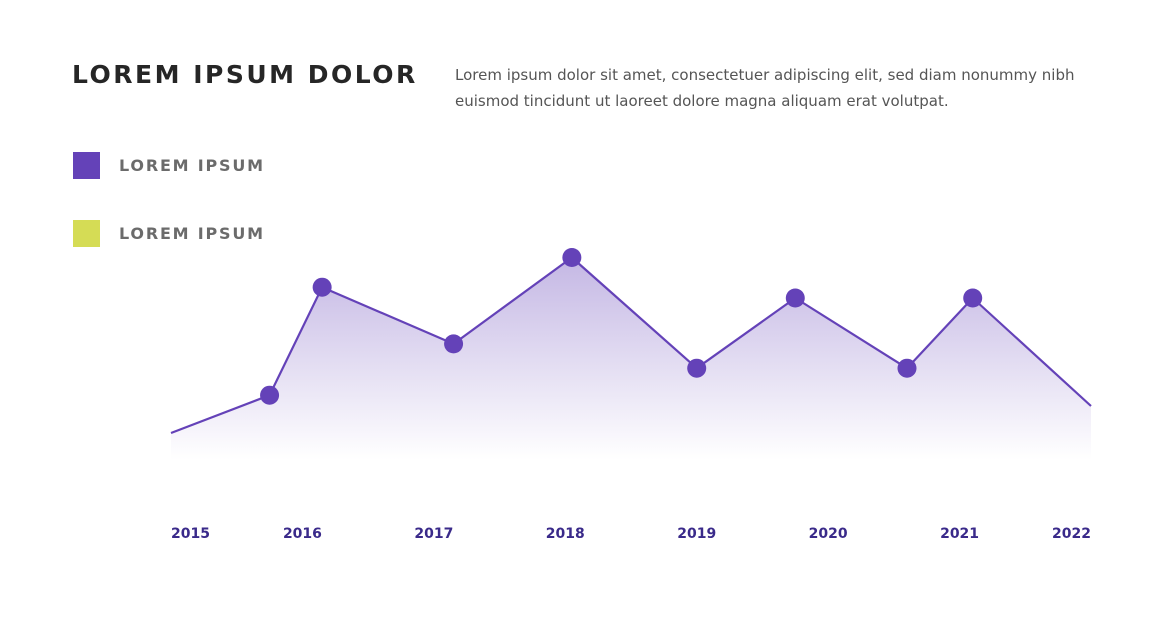 The width and height of the screenshot is (1171, 618). I want to click on x-tick-label: 2016, so click(302, 534).